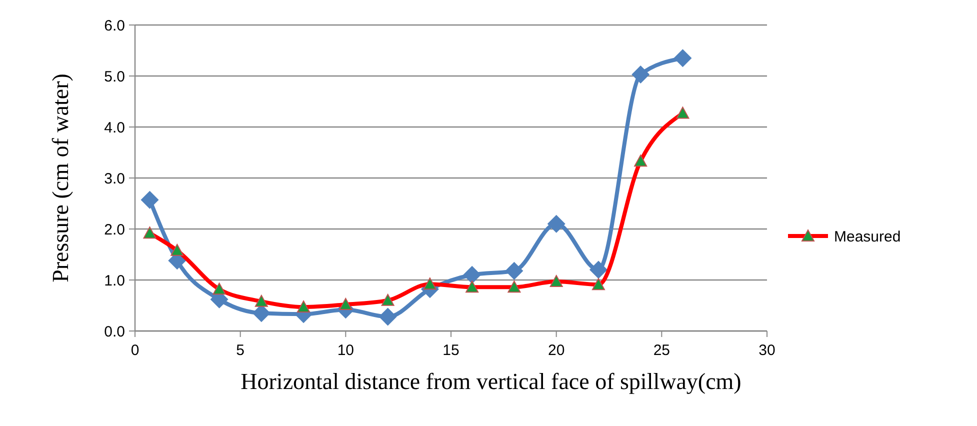  I want to click on x-tick-label: 30, so click(767, 350).